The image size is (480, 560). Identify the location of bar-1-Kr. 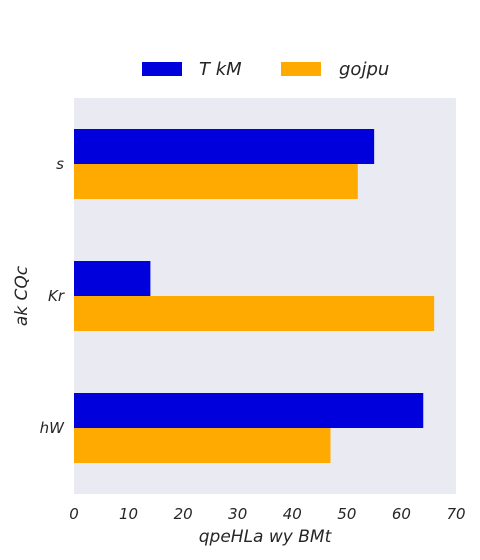
(112, 278).